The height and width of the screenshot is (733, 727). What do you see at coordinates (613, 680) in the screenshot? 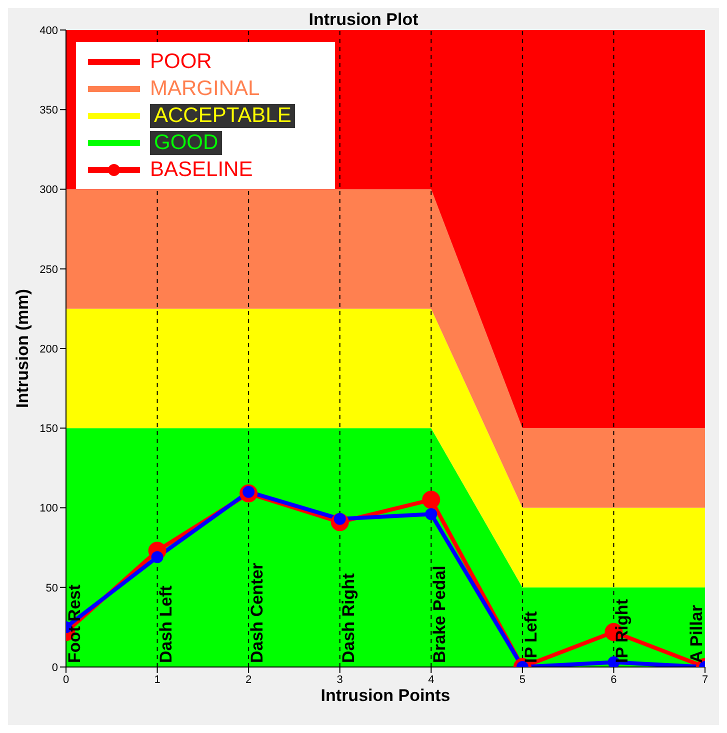
I see `x-tick-label: 6` at bounding box center [613, 680].